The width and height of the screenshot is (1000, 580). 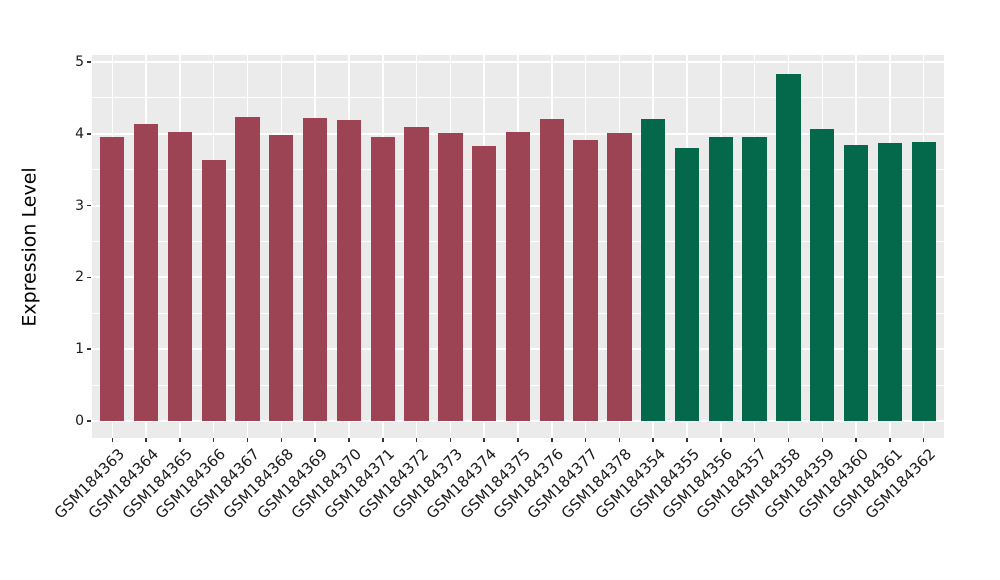 I want to click on bar-GSM184363, so click(x=112, y=278).